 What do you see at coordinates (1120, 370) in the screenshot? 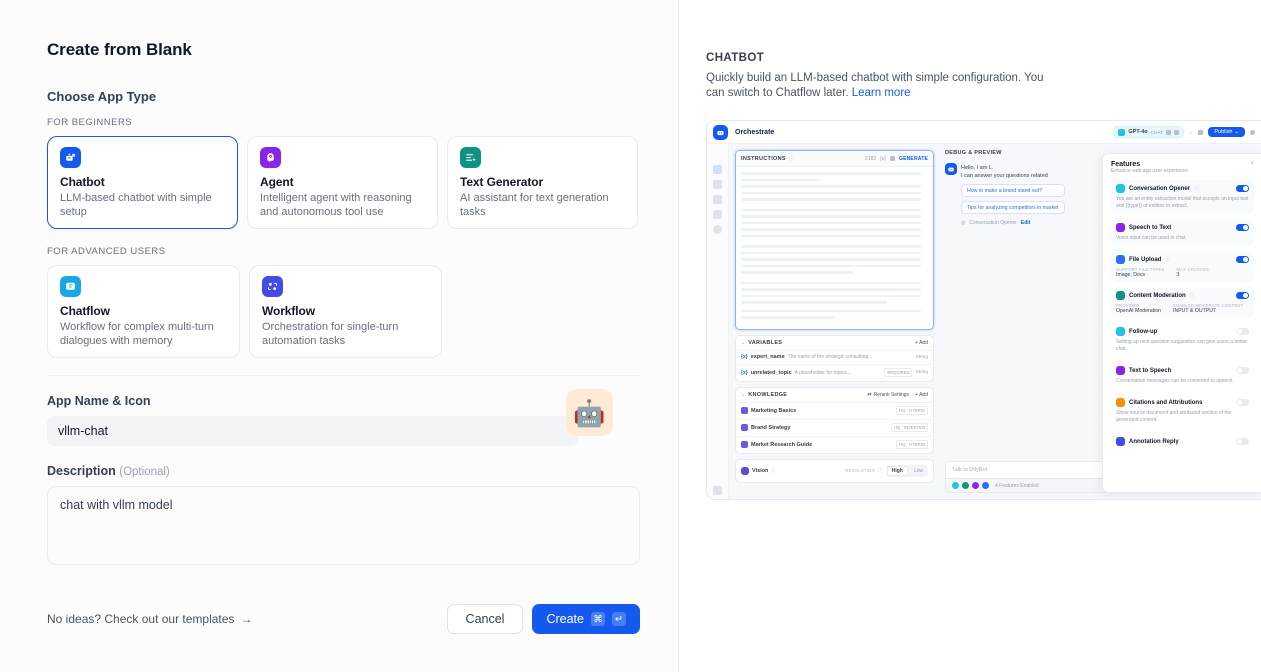
I see `text-to-speech-icon` at bounding box center [1120, 370].